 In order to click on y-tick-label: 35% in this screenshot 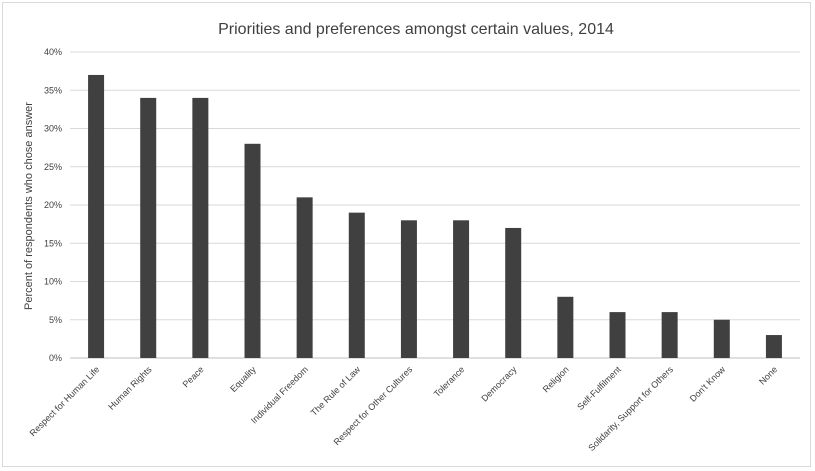, I will do `click(53, 90)`.